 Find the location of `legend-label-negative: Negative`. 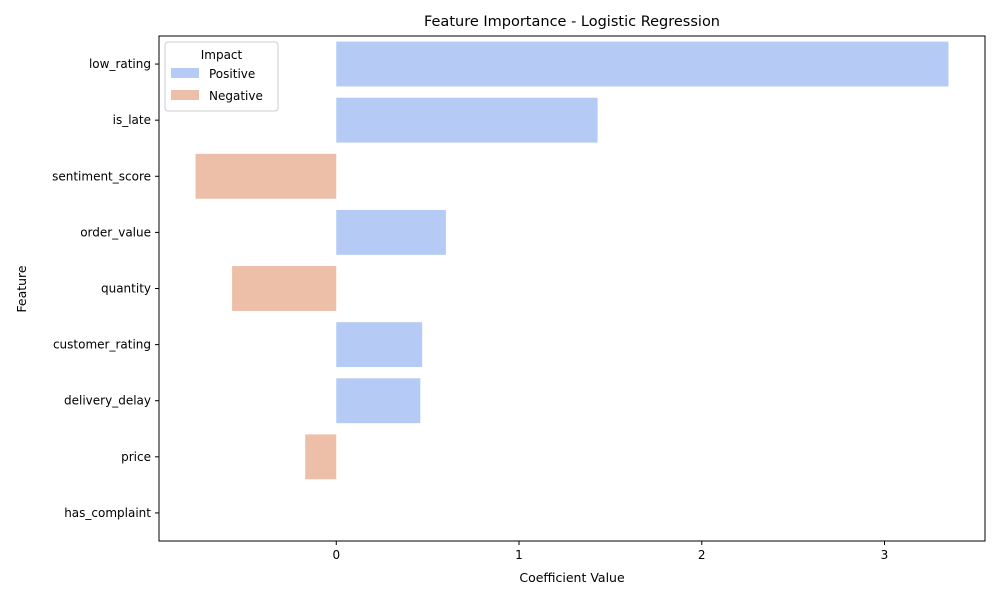

legend-label-negative: Negative is located at coordinates (236, 96).